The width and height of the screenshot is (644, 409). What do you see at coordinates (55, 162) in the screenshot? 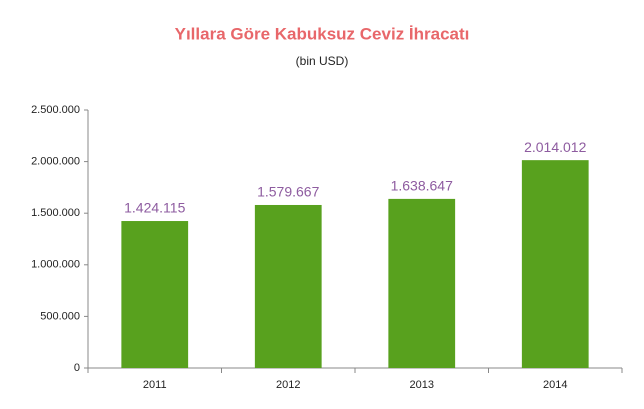
I see `y-tick-label: 2.000.000` at bounding box center [55, 162].